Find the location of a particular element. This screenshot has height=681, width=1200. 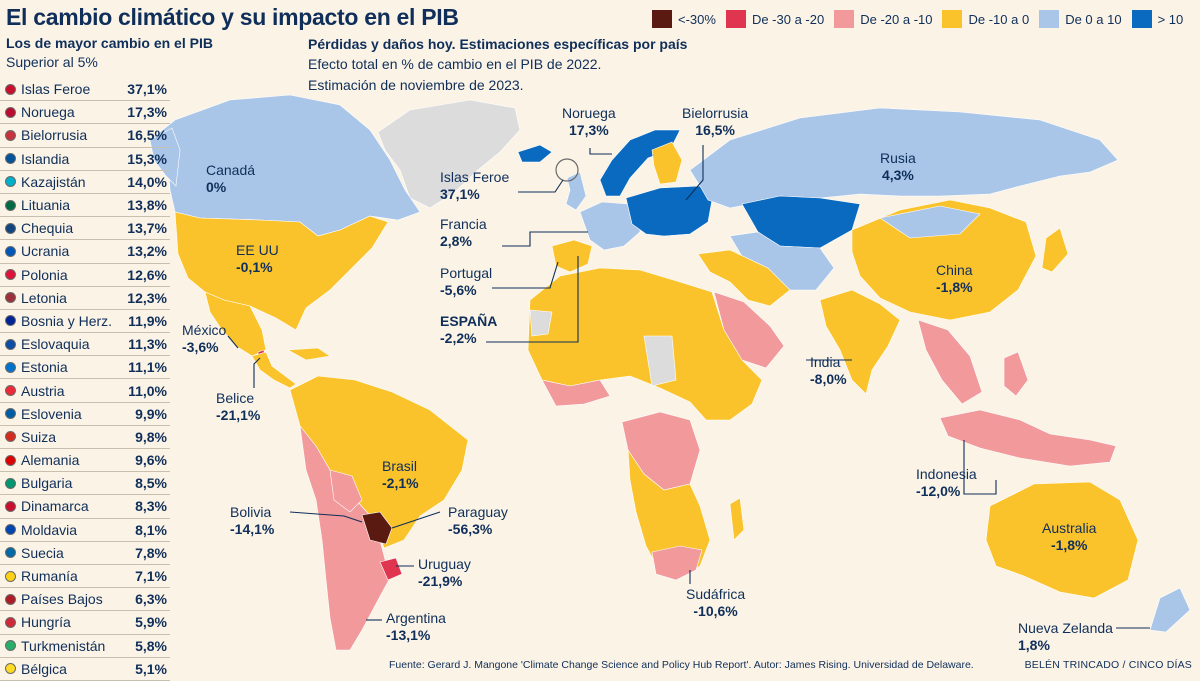

label-name: Canadá is located at coordinates (231, 170).